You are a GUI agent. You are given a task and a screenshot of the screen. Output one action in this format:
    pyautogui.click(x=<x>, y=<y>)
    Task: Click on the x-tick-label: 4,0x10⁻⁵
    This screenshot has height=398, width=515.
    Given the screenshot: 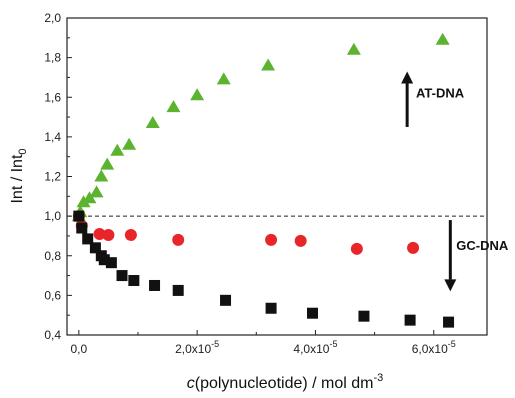 What is the action you would take?
    pyautogui.click(x=315, y=347)
    